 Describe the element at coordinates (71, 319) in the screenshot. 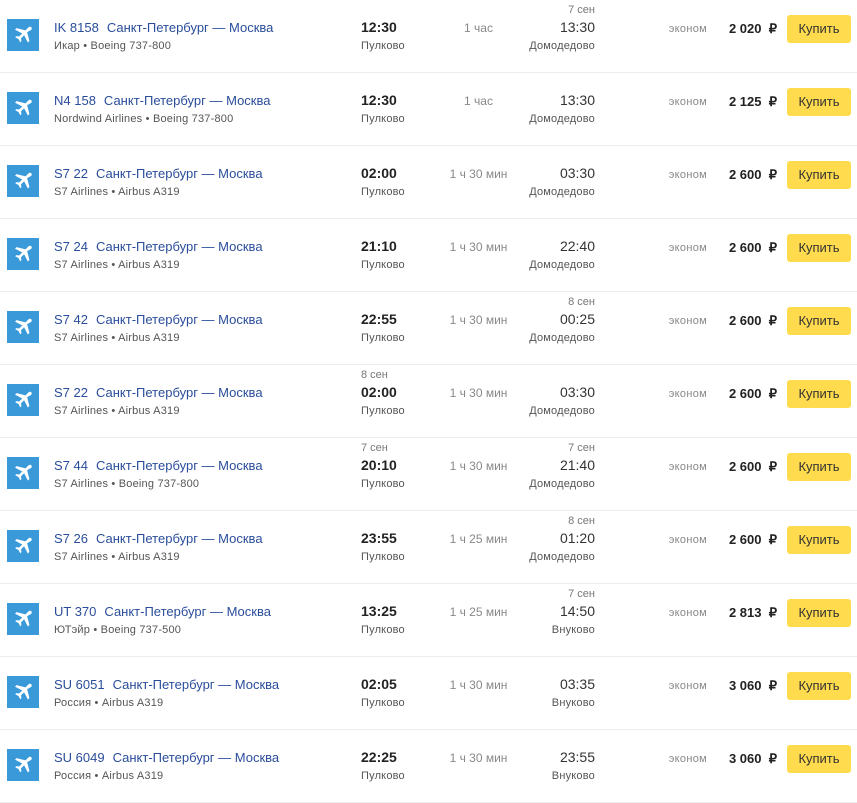

I see `flight-code: S7 42` at that location.